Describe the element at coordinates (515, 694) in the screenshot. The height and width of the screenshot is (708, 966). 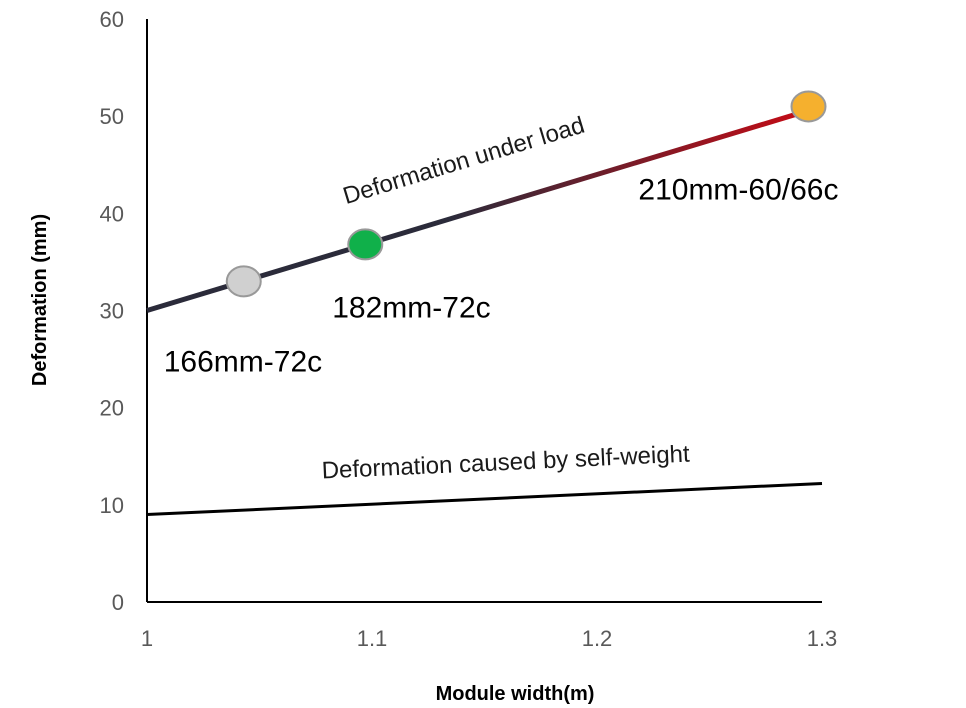
I see `x-axis-title: Module width(m)` at that location.